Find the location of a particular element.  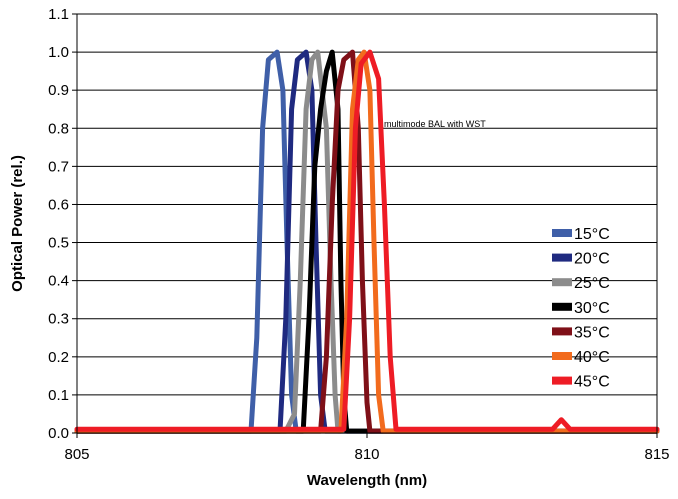

y-tick-label: 0.5 is located at coordinates (58, 243).